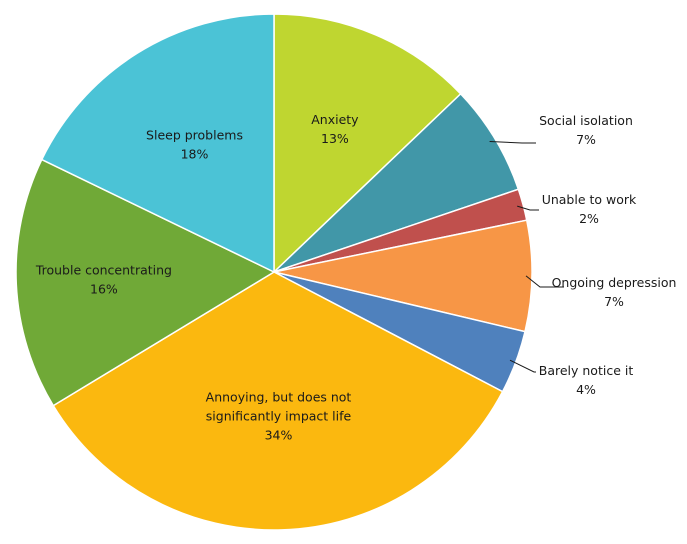 The height and width of the screenshot is (544, 687). Describe the element at coordinates (279, 434) in the screenshot. I see `slice-value-label-5: 34%` at that location.